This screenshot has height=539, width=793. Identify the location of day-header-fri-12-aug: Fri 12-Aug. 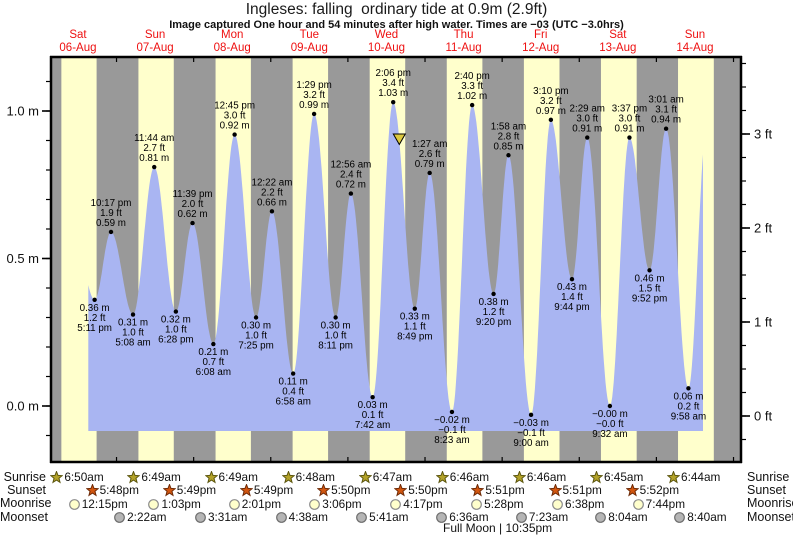
(541, 41).